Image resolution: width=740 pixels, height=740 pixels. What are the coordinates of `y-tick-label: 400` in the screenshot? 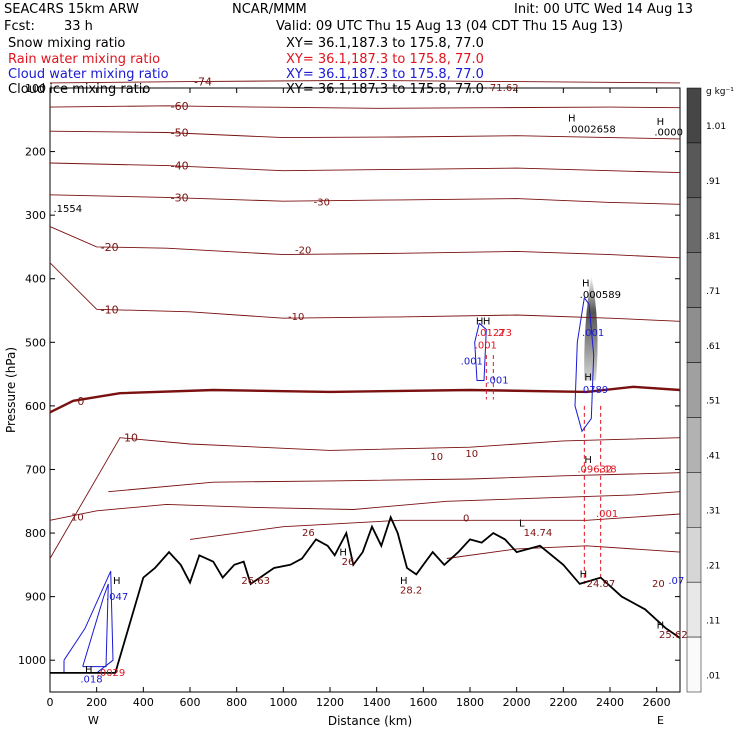 It's located at (35, 279).